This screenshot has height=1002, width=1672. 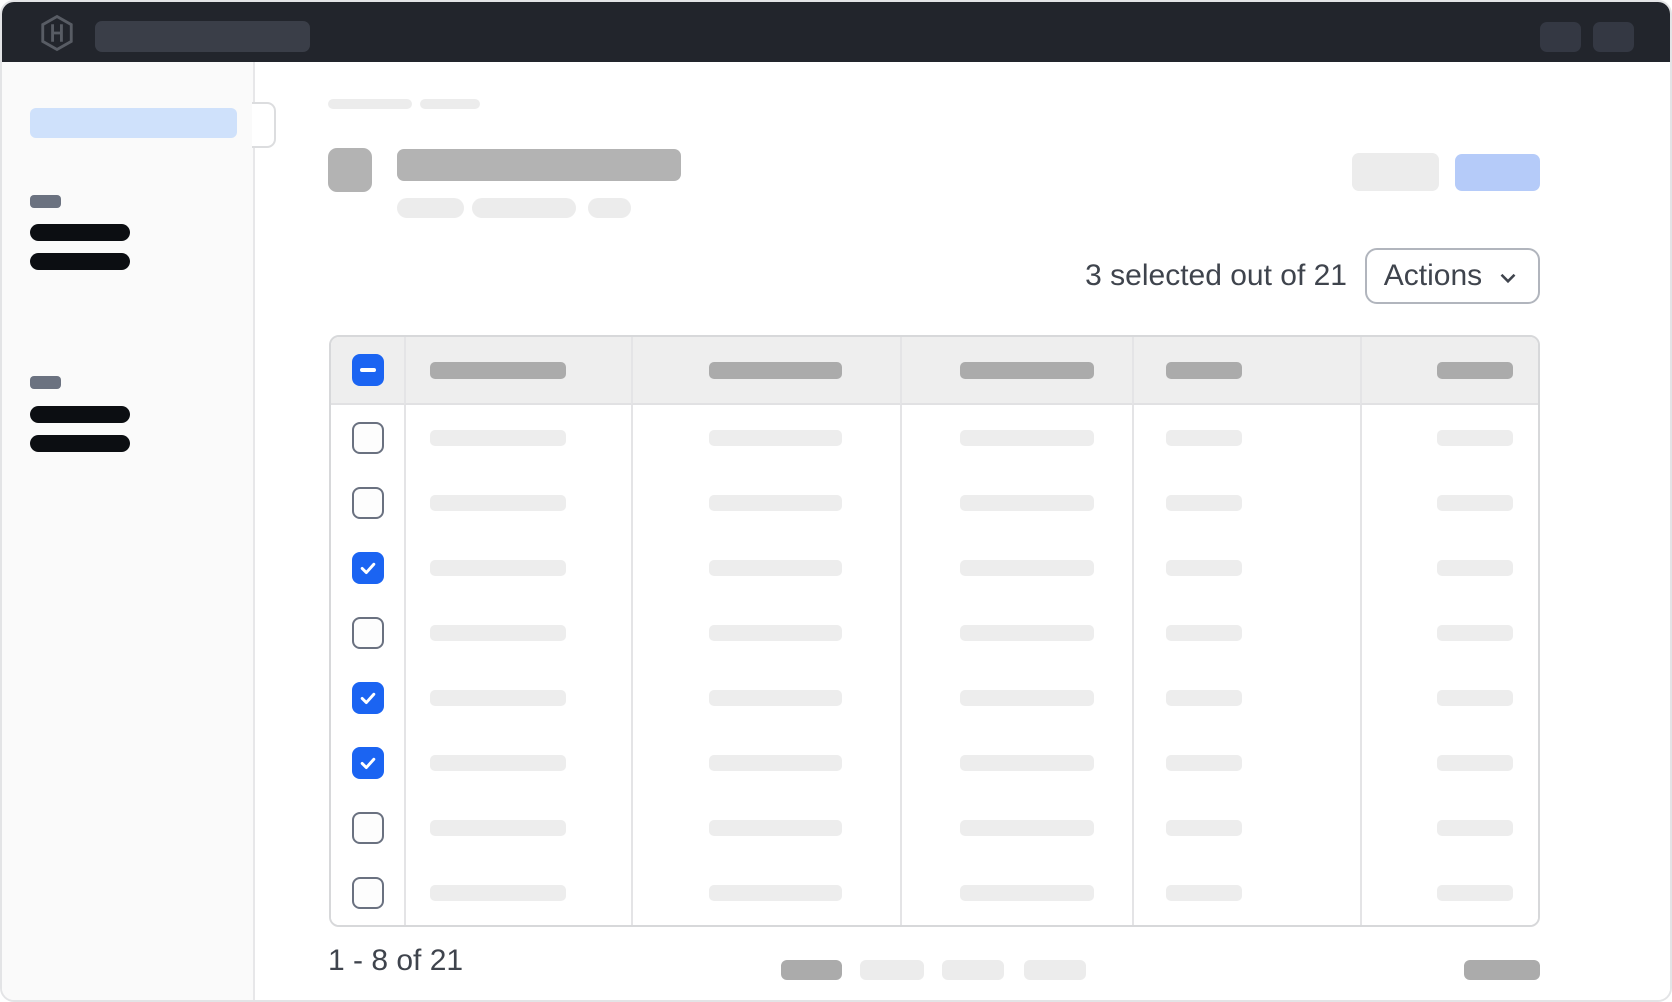 I want to click on search-input, so click(x=202, y=36).